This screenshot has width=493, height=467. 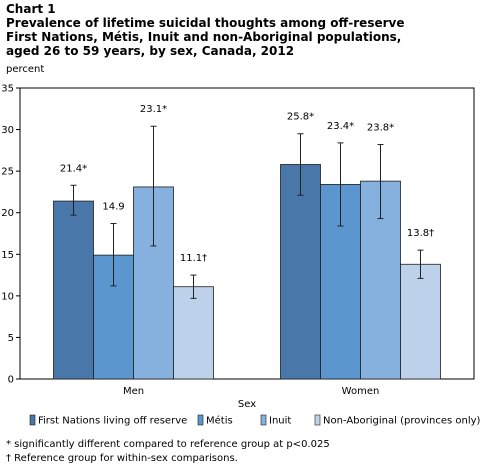 I want to click on data-label: 14.9, so click(x=113, y=207).